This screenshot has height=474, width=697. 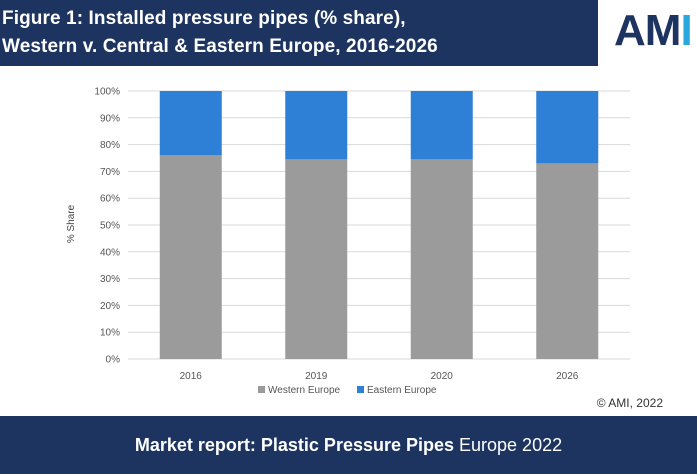 What do you see at coordinates (567, 376) in the screenshot?
I see `x-tick-label: 2026` at bounding box center [567, 376].